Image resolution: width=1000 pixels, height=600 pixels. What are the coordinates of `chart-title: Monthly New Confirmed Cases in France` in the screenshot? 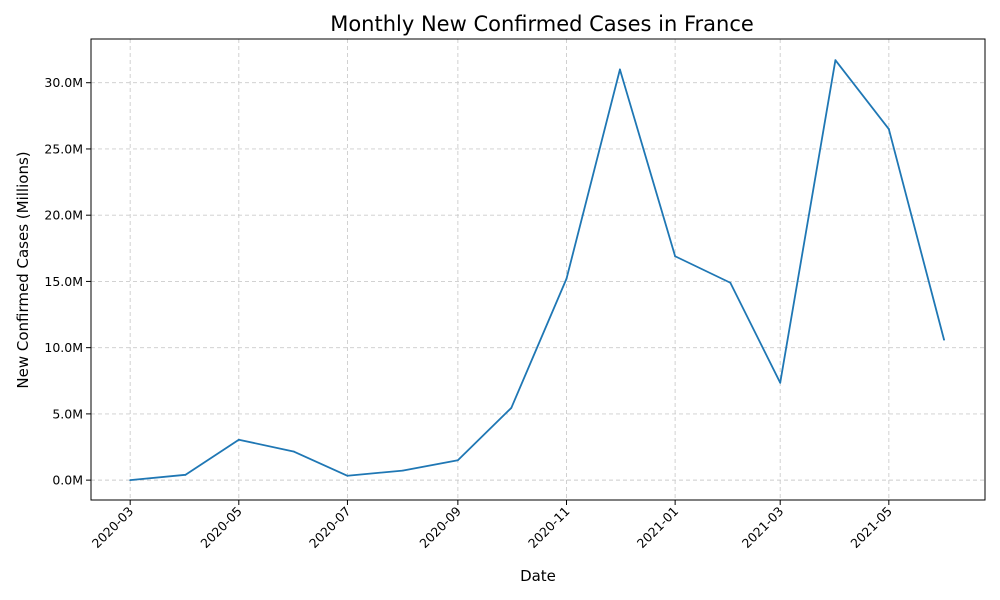 It's located at (542, 24).